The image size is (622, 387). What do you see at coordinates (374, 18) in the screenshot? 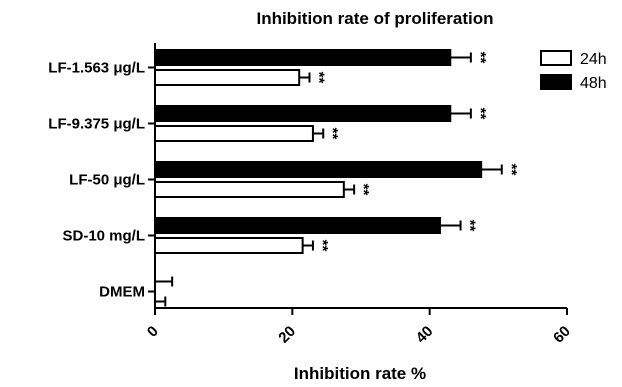
I see `chart-title: Inhibition rate of proliferation` at bounding box center [374, 18].